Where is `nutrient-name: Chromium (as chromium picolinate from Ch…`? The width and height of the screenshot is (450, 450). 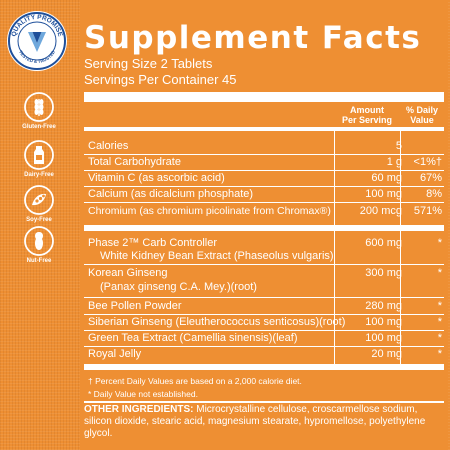
nutrient-name: Chromium (as chromium picolinate from Ch… is located at coordinates (209, 211).